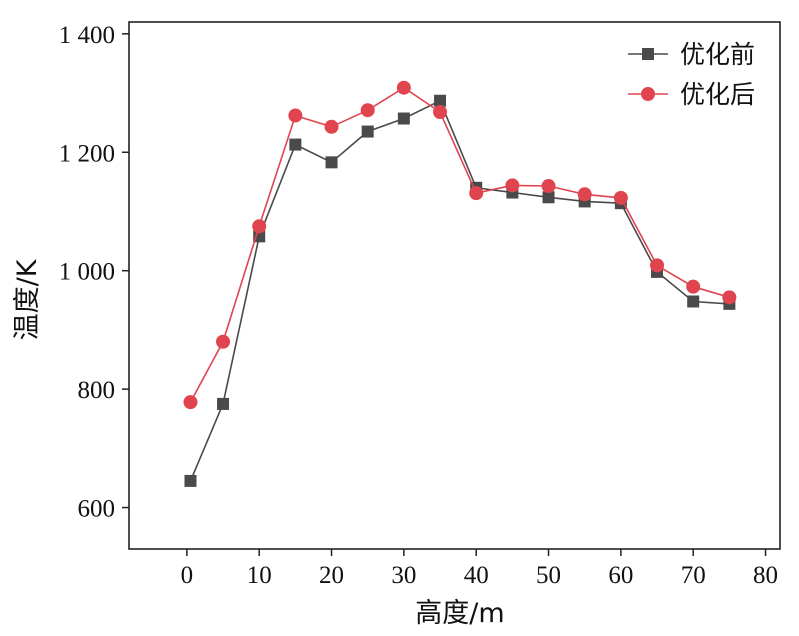 The image size is (799, 636). Describe the element at coordinates (620, 575) in the screenshot. I see `x-tick-label: 60` at that location.